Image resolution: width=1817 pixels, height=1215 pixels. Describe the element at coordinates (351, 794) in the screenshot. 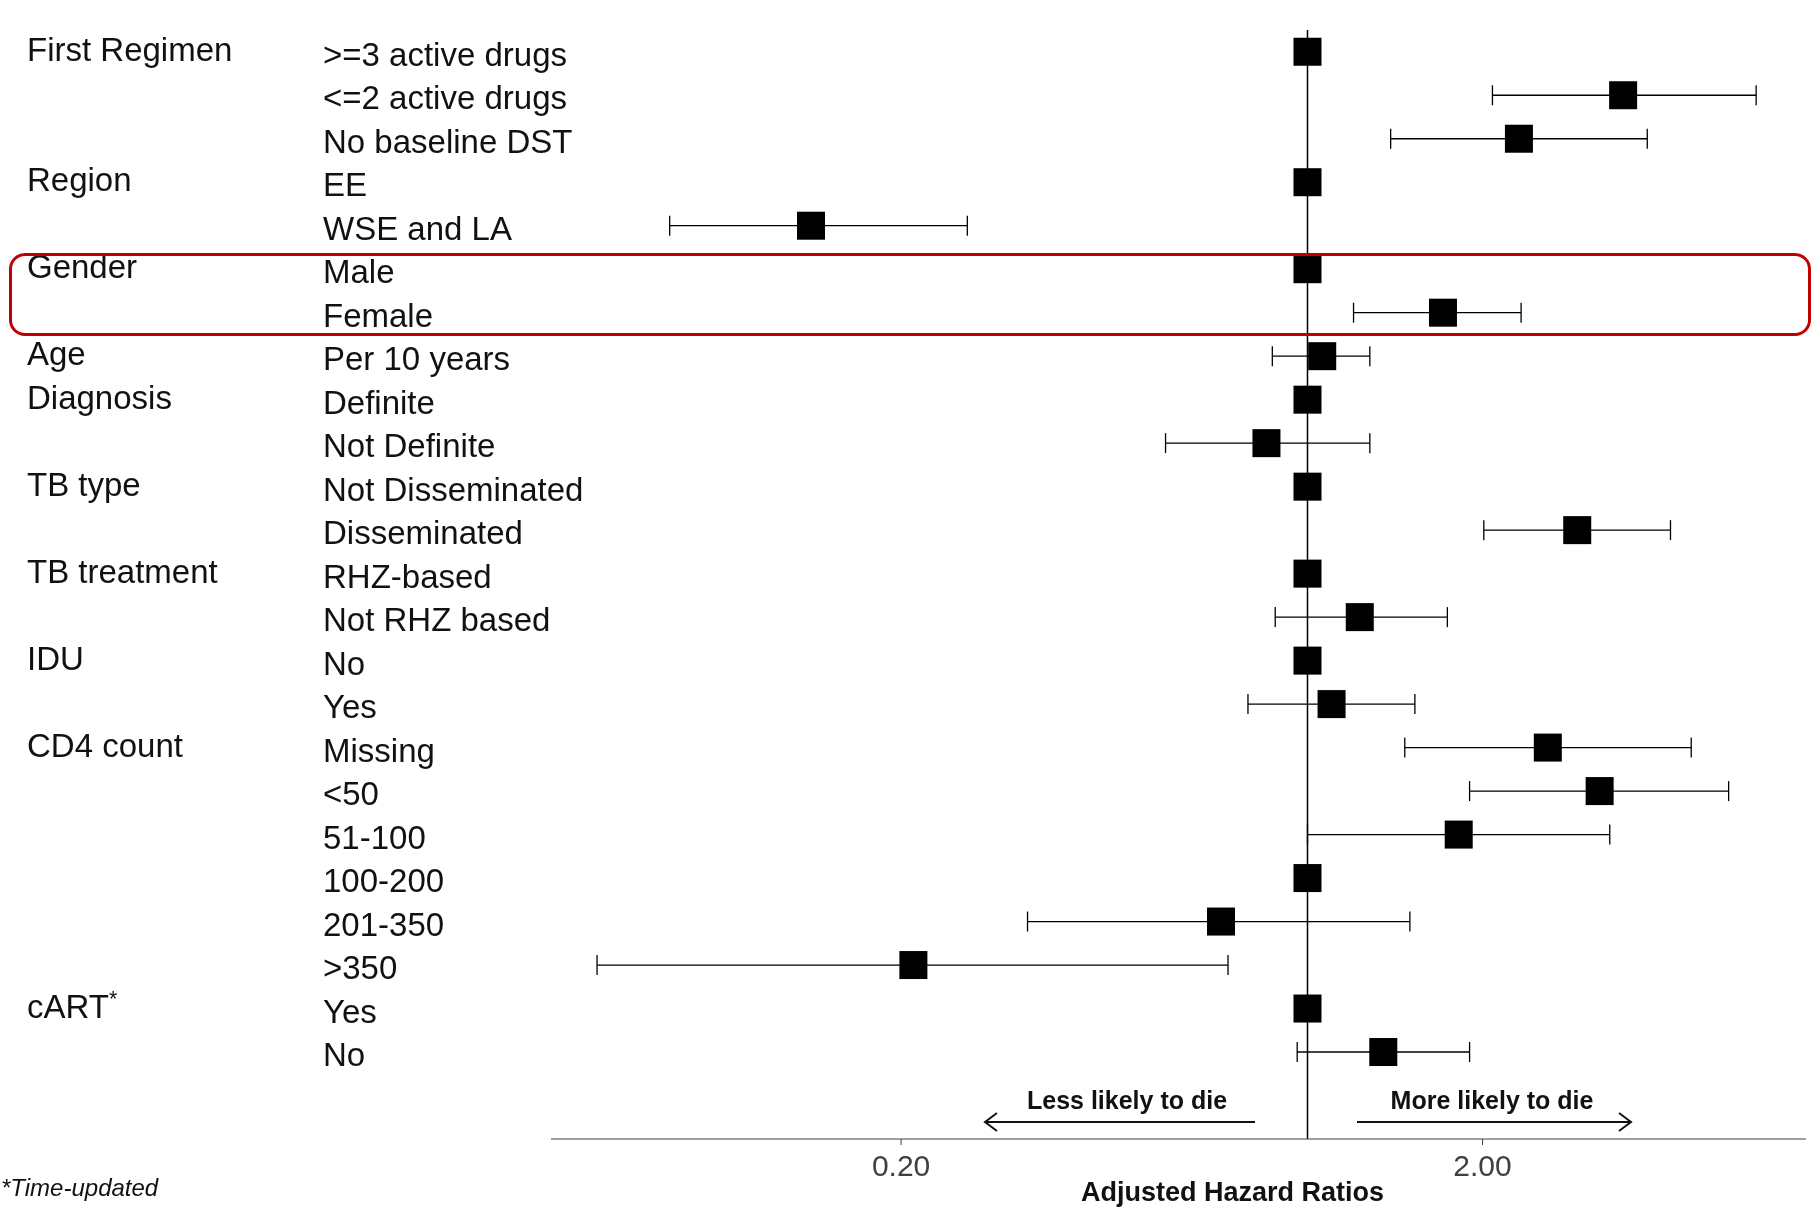

I see `y-tick-label: <50` at that location.